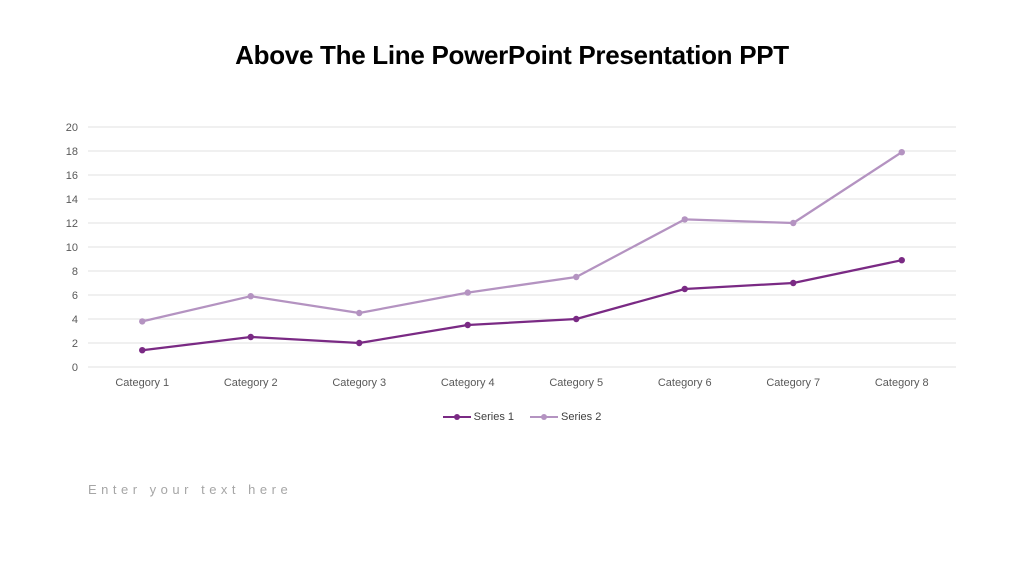 This screenshot has height=576, width=1024. Describe the element at coordinates (359, 383) in the screenshot. I see `x-axis-category-label: Category 3` at that location.